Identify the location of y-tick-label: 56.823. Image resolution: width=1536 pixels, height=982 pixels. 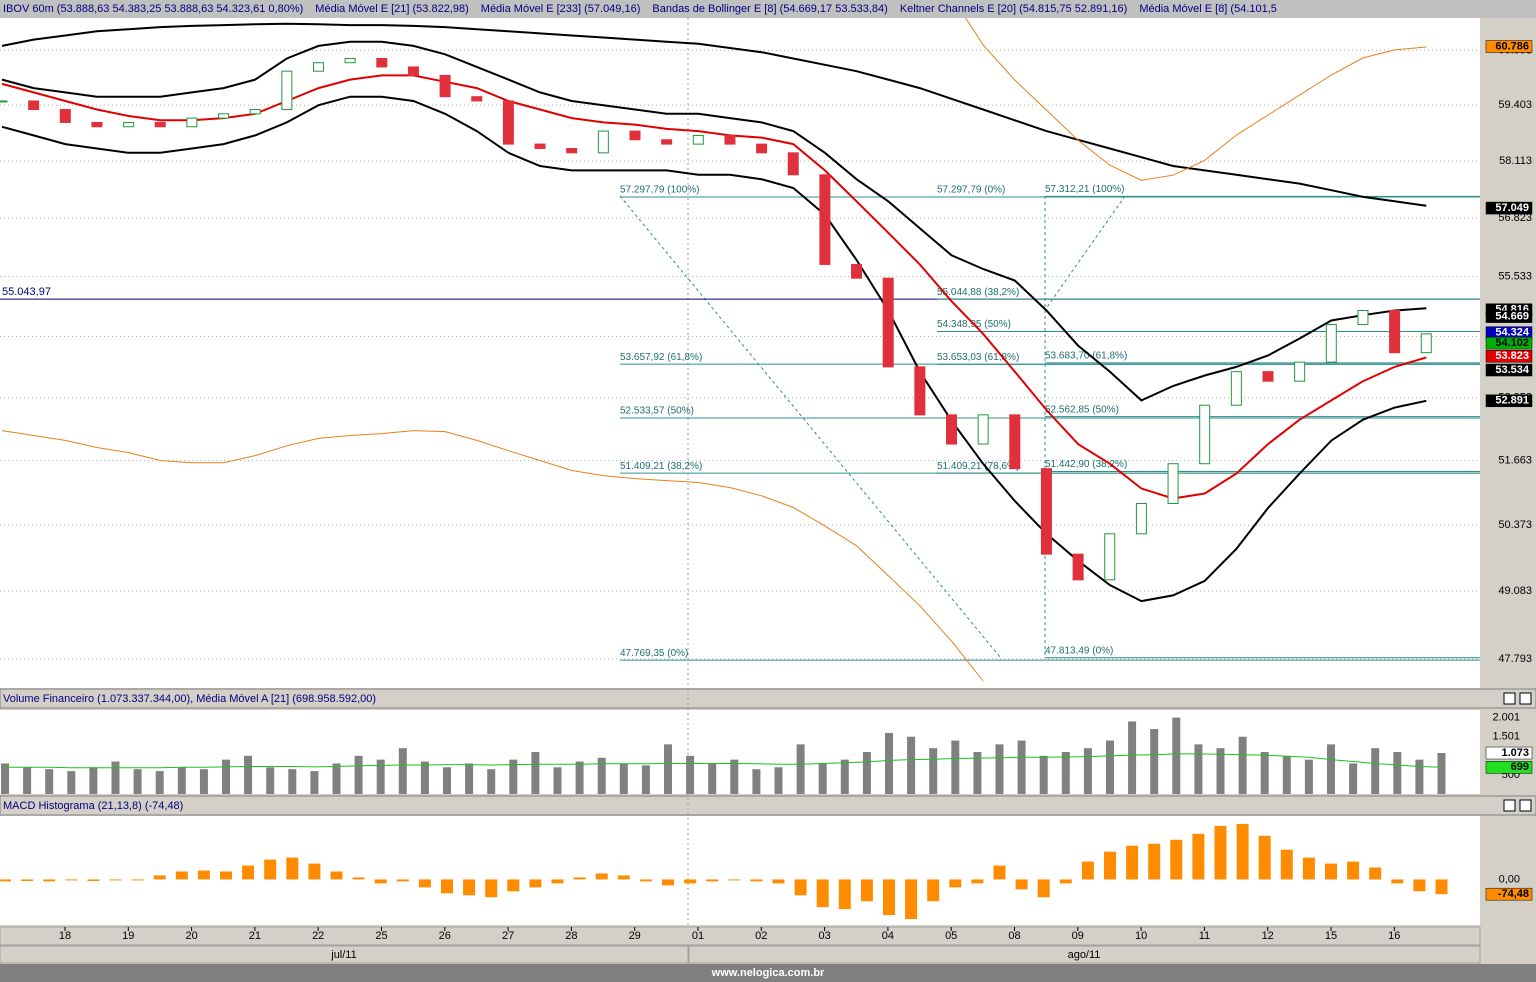
(1515, 218).